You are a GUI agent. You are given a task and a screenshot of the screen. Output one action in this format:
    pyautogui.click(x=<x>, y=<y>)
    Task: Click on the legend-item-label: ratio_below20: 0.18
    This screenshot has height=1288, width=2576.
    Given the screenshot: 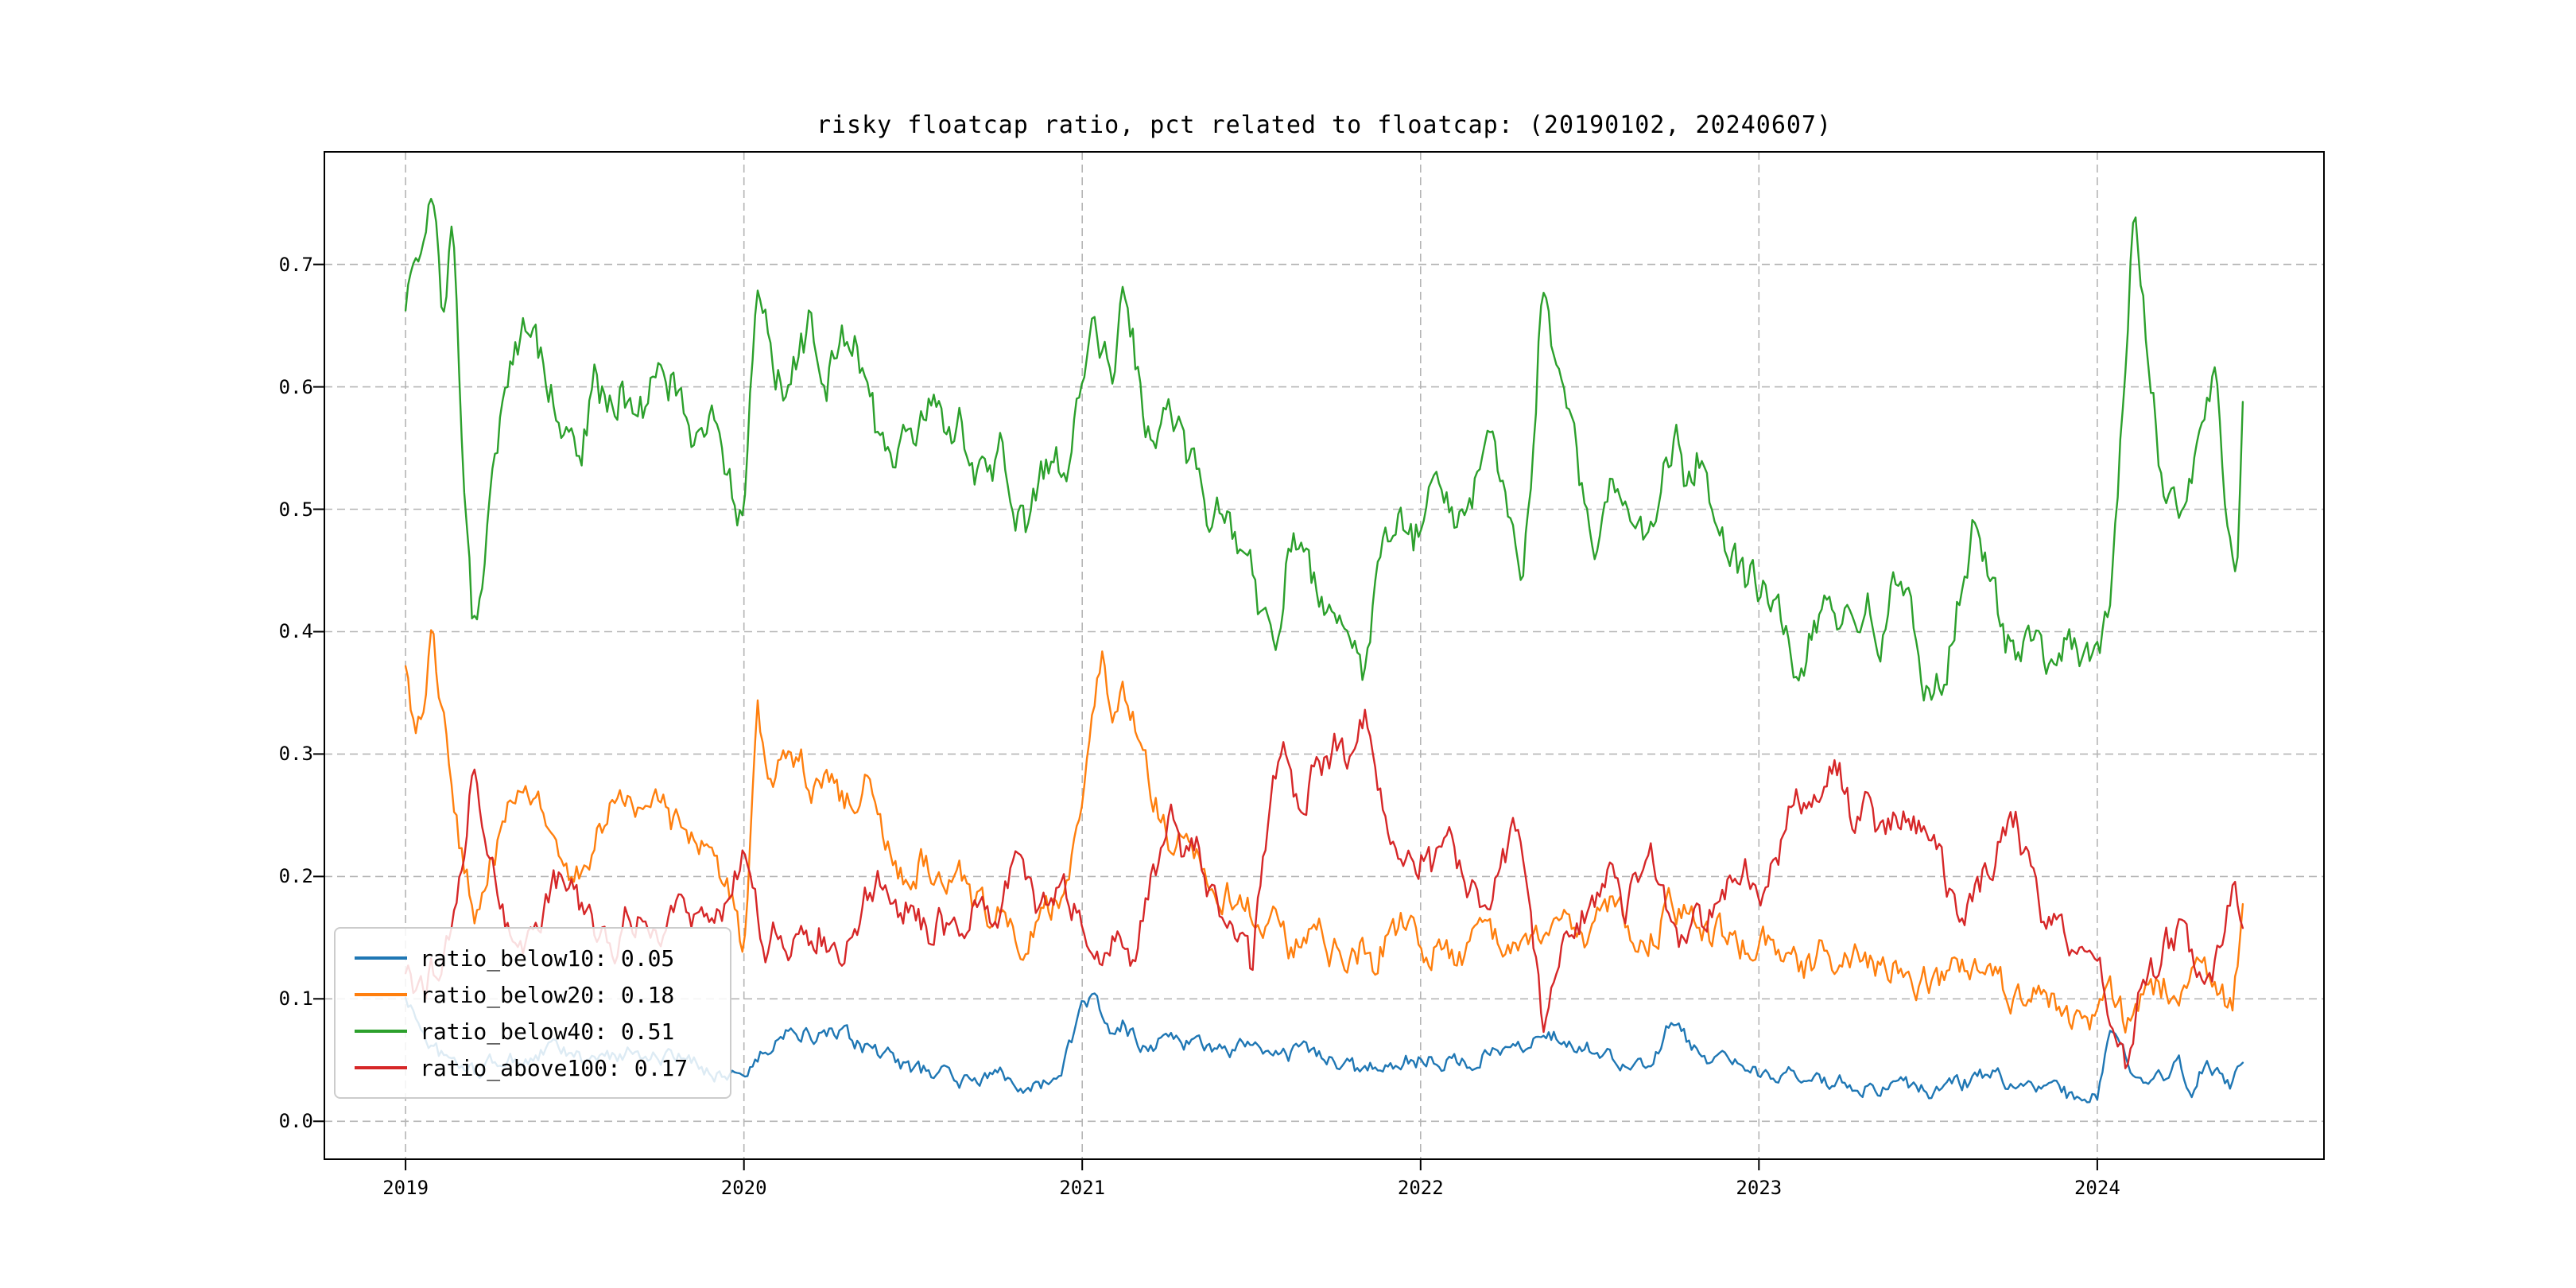 What is the action you would take?
    pyautogui.click(x=547, y=995)
    